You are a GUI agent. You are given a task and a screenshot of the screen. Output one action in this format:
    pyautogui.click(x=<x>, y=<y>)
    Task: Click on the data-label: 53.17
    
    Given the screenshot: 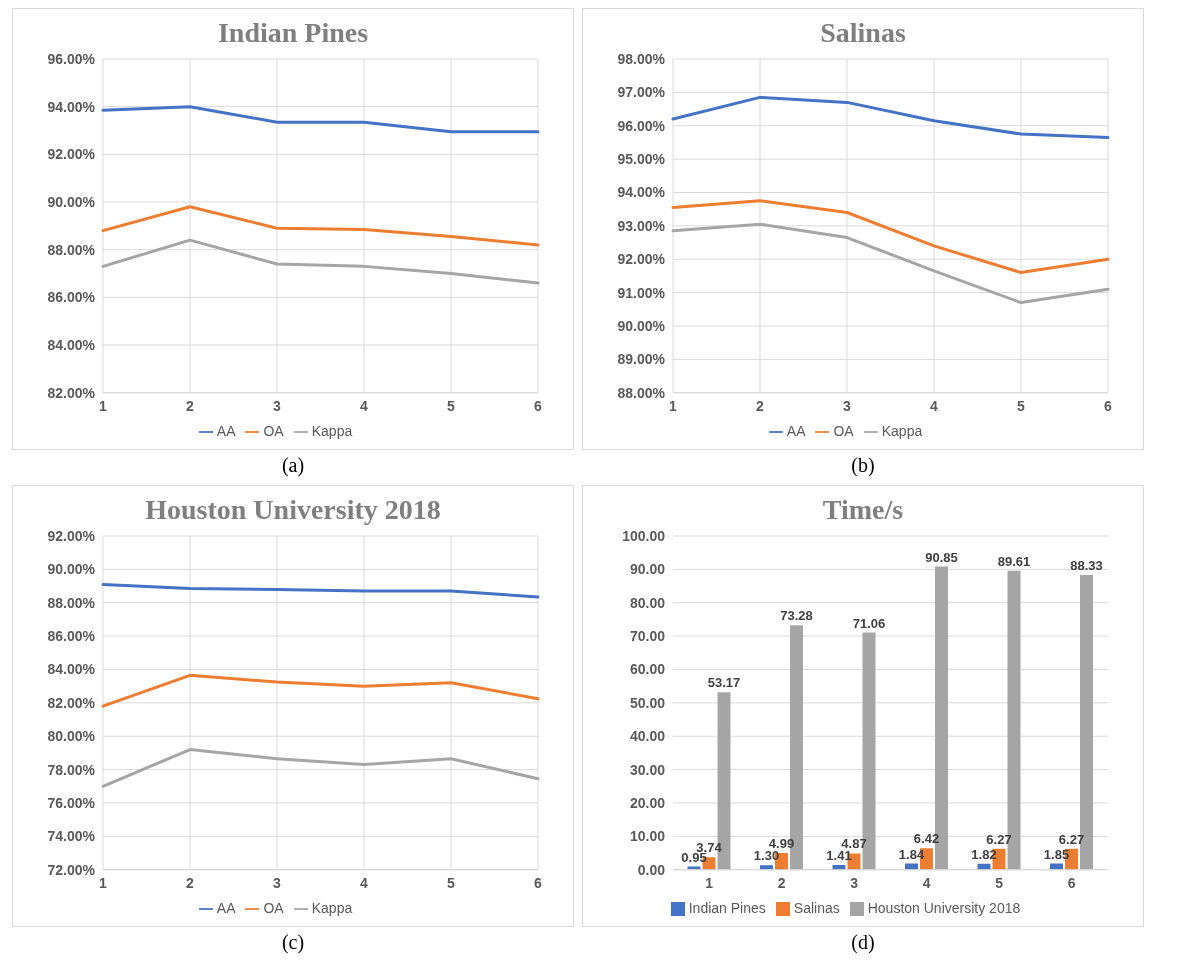 What is the action you would take?
    pyautogui.click(x=724, y=683)
    